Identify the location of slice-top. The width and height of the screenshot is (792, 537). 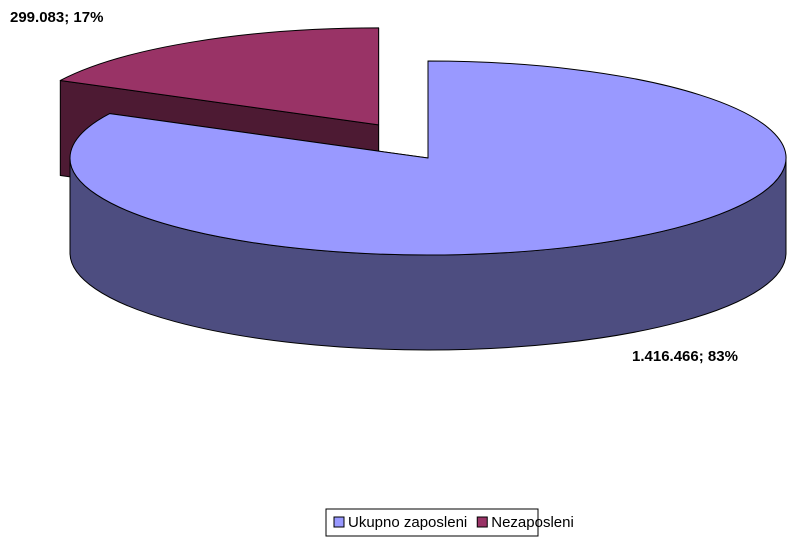
(219, 76).